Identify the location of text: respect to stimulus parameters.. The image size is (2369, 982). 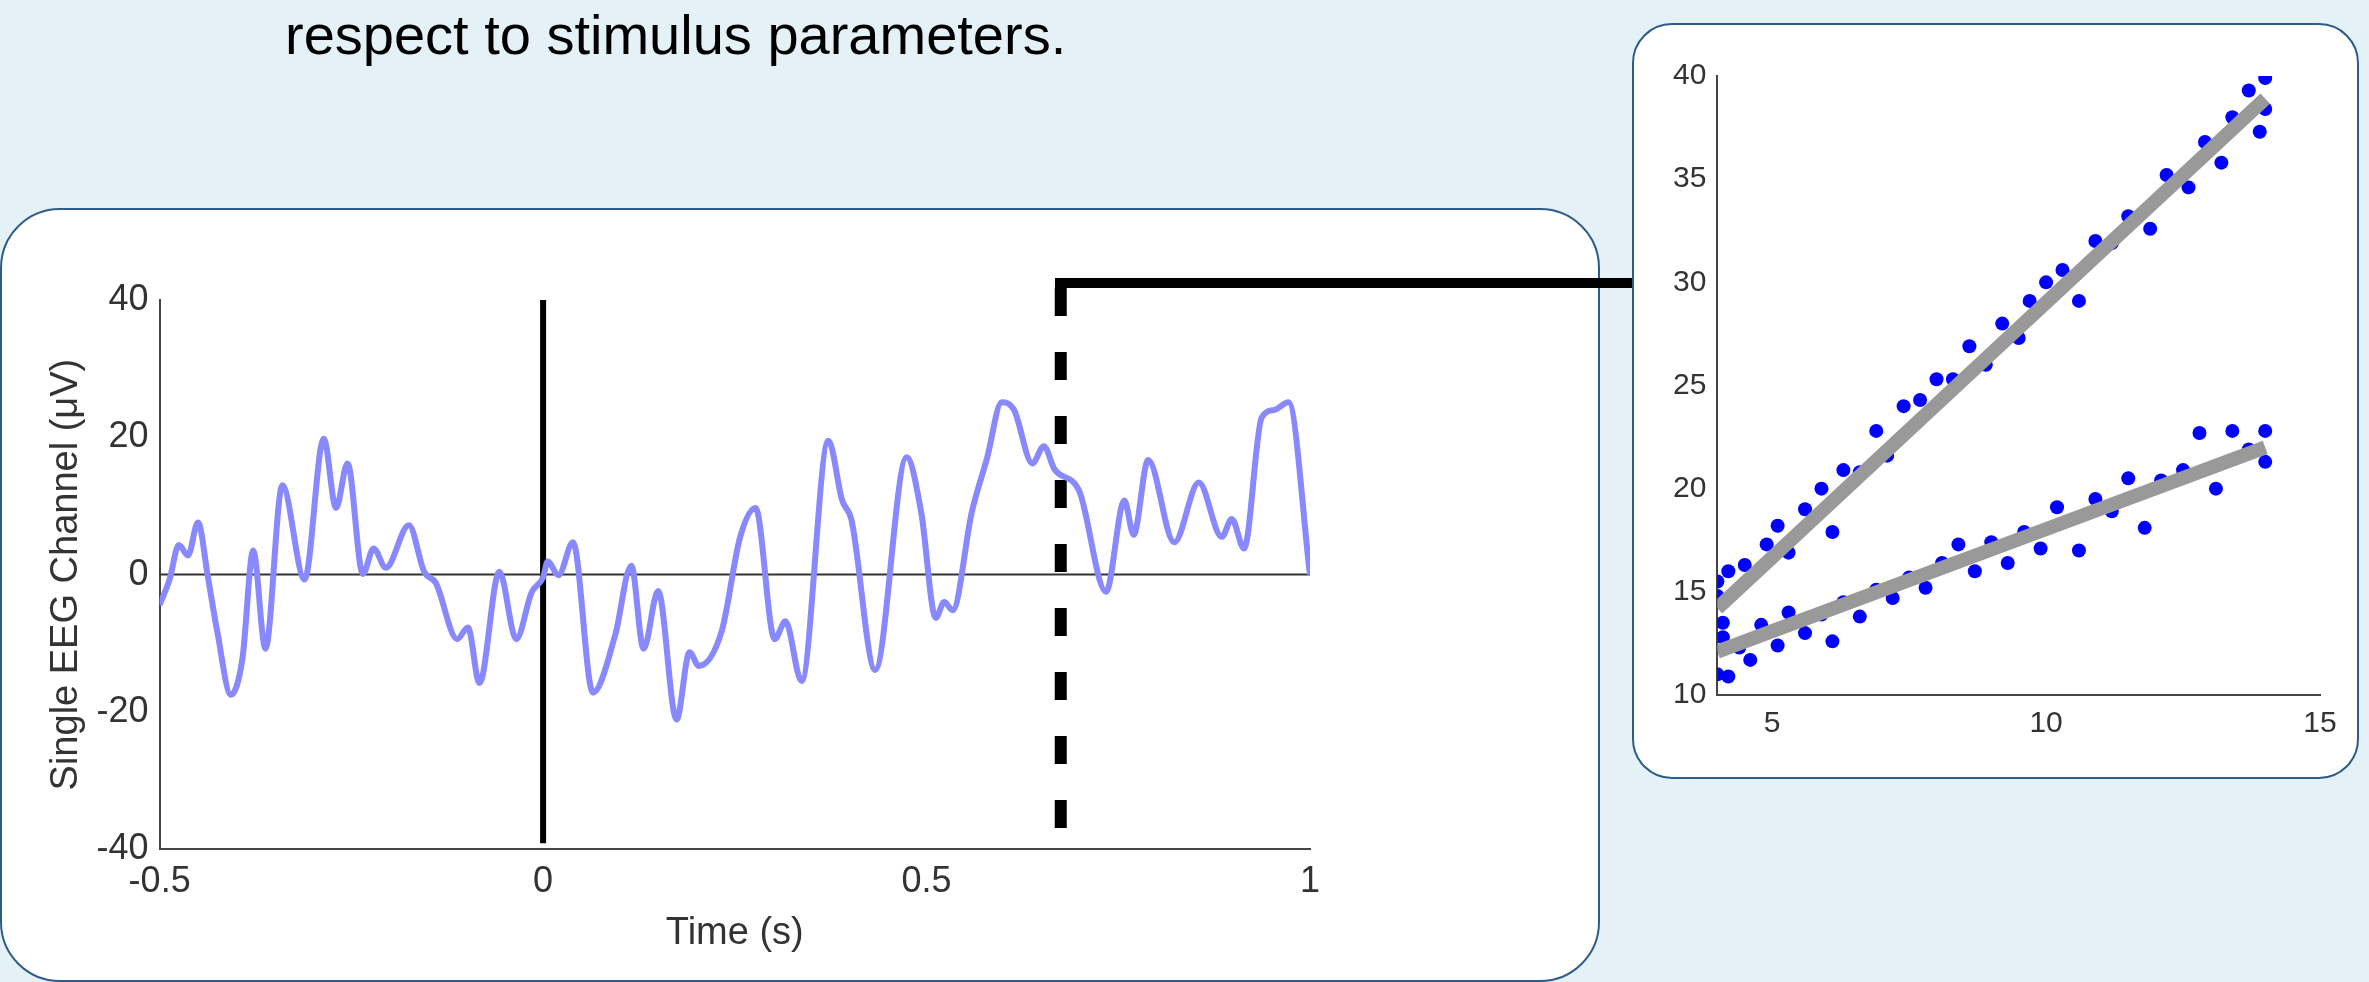
(676, 34).